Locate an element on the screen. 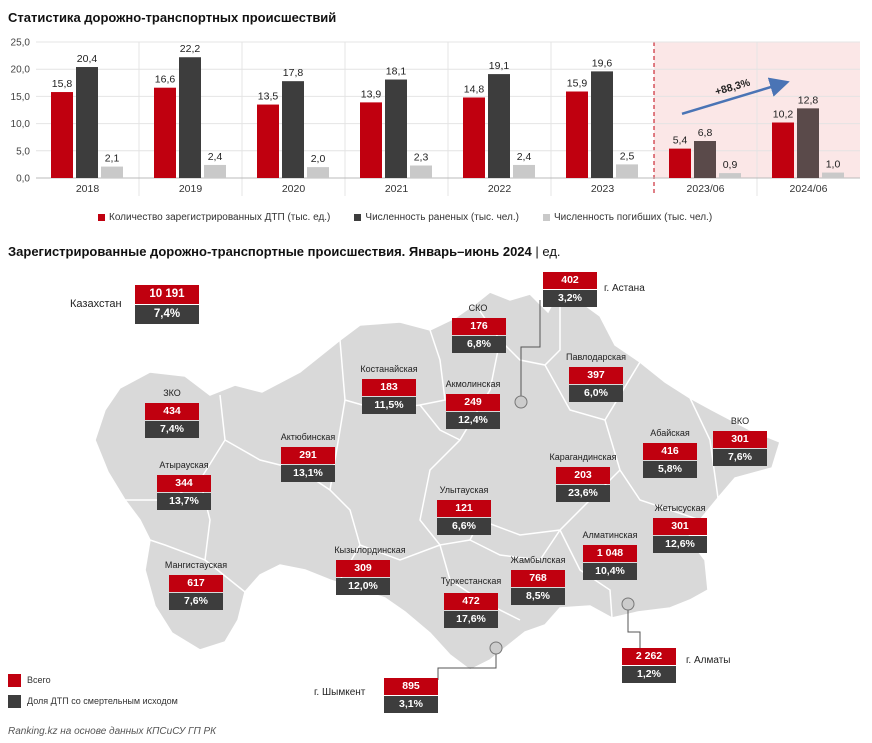 This screenshot has height=743, width=872. badge-zko: 434 7,4% is located at coordinates (172, 420).